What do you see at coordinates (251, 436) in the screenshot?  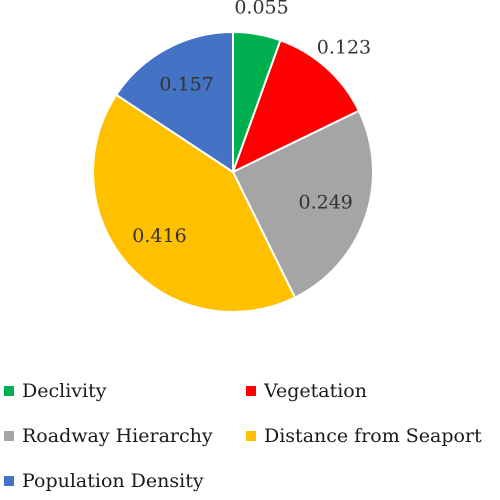 I see `legend-swatch-distance-from-seaport` at bounding box center [251, 436].